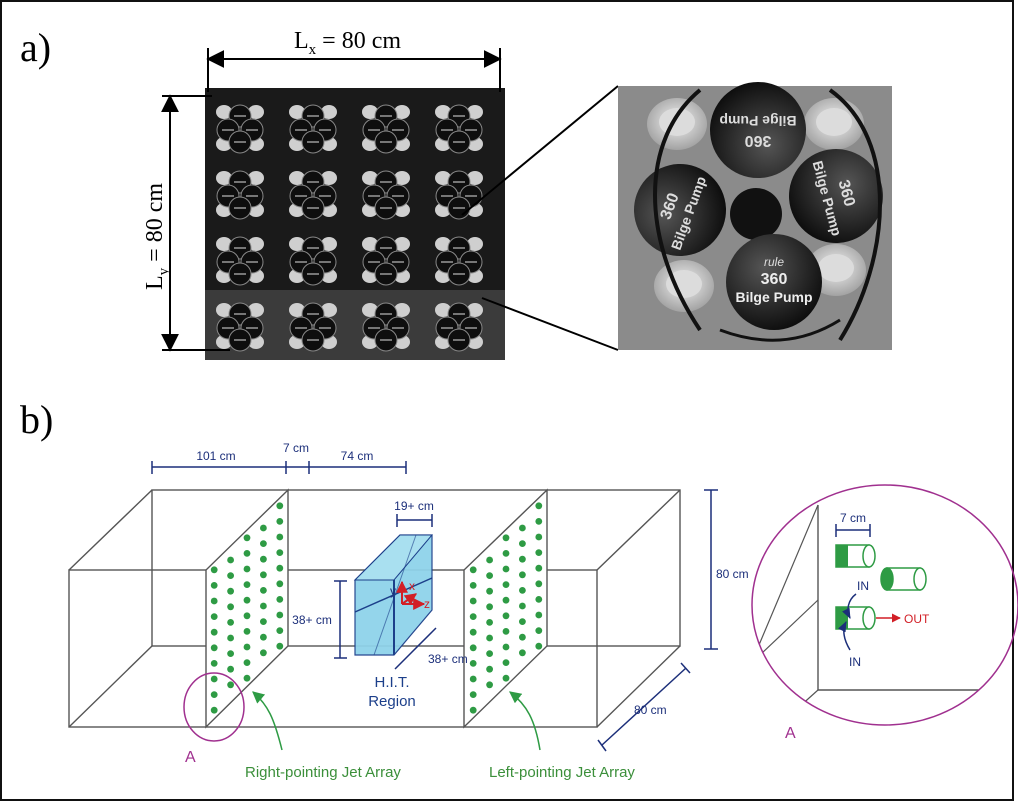  I want to click on zoom-out-label: OUT, so click(917, 619).